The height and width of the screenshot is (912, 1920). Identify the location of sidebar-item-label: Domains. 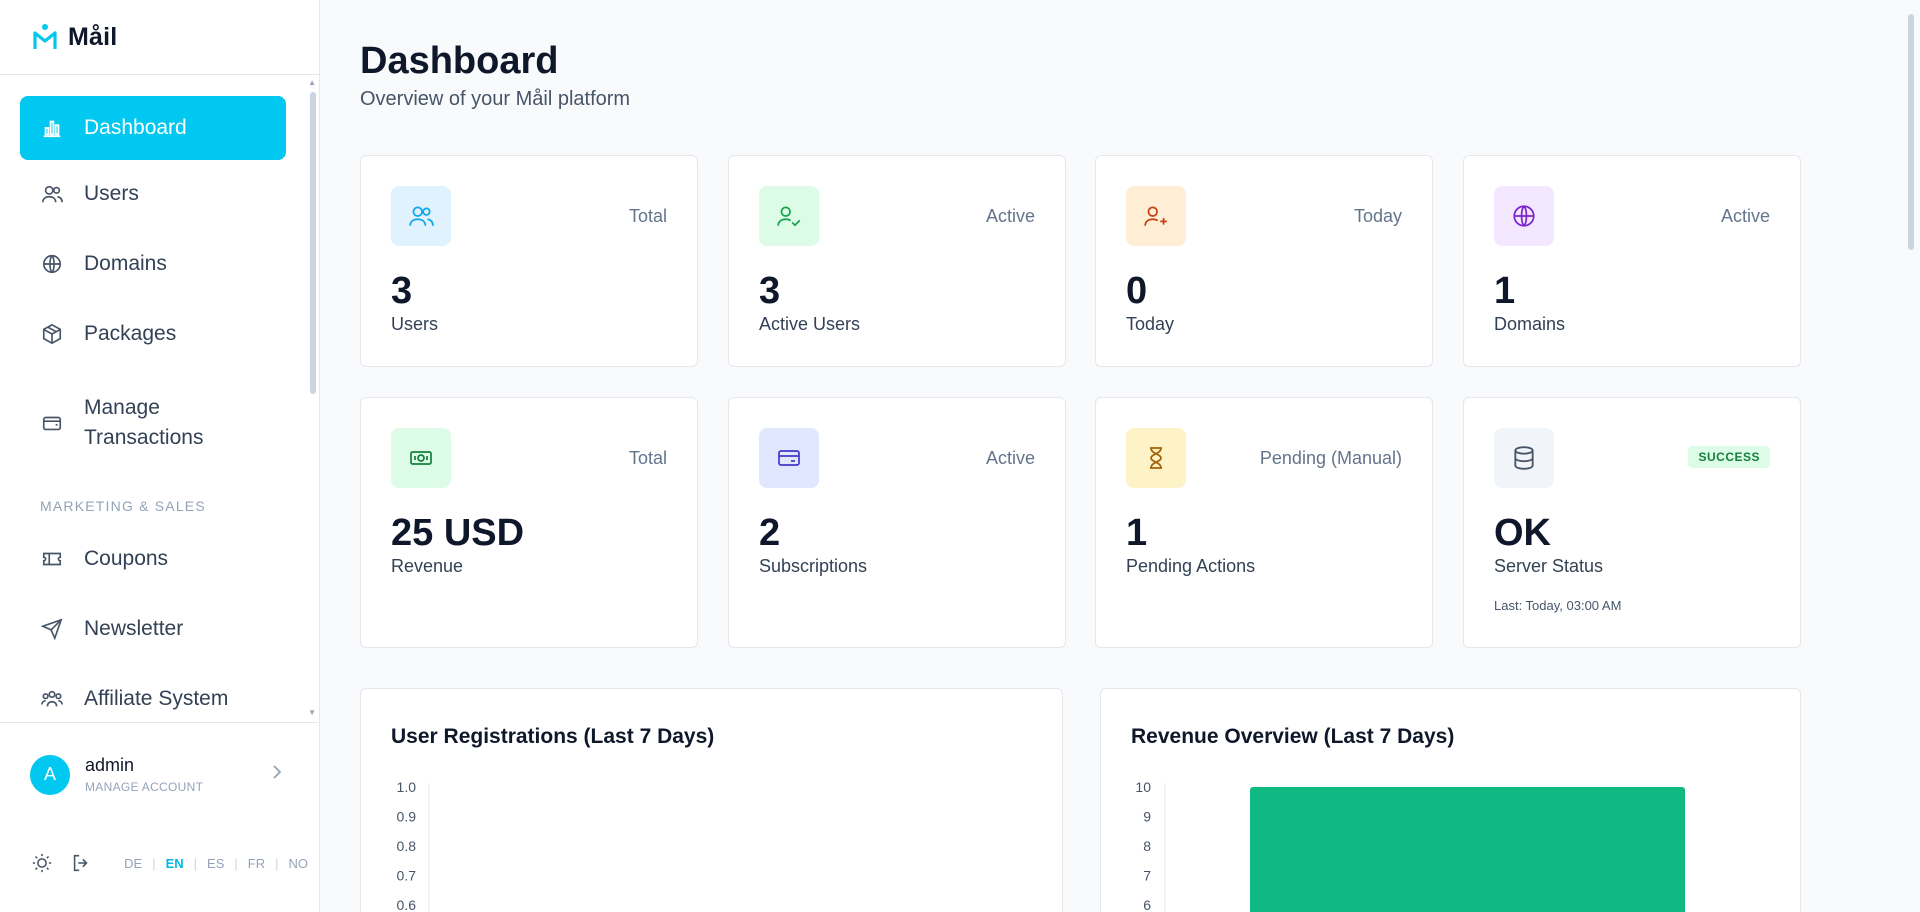
(125, 263).